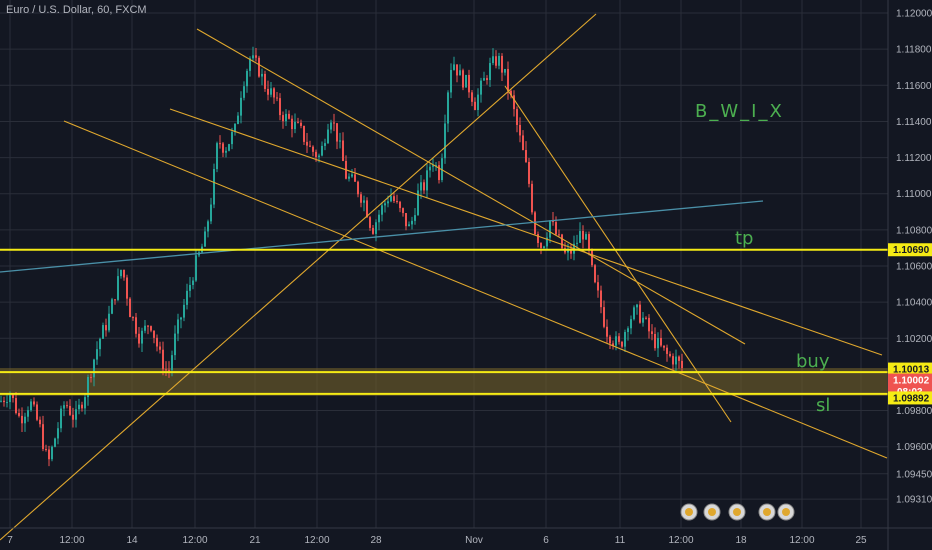 The height and width of the screenshot is (550, 932). Describe the element at coordinates (914, 411) in the screenshot. I see `y-tick-label: 1.09800` at that location.